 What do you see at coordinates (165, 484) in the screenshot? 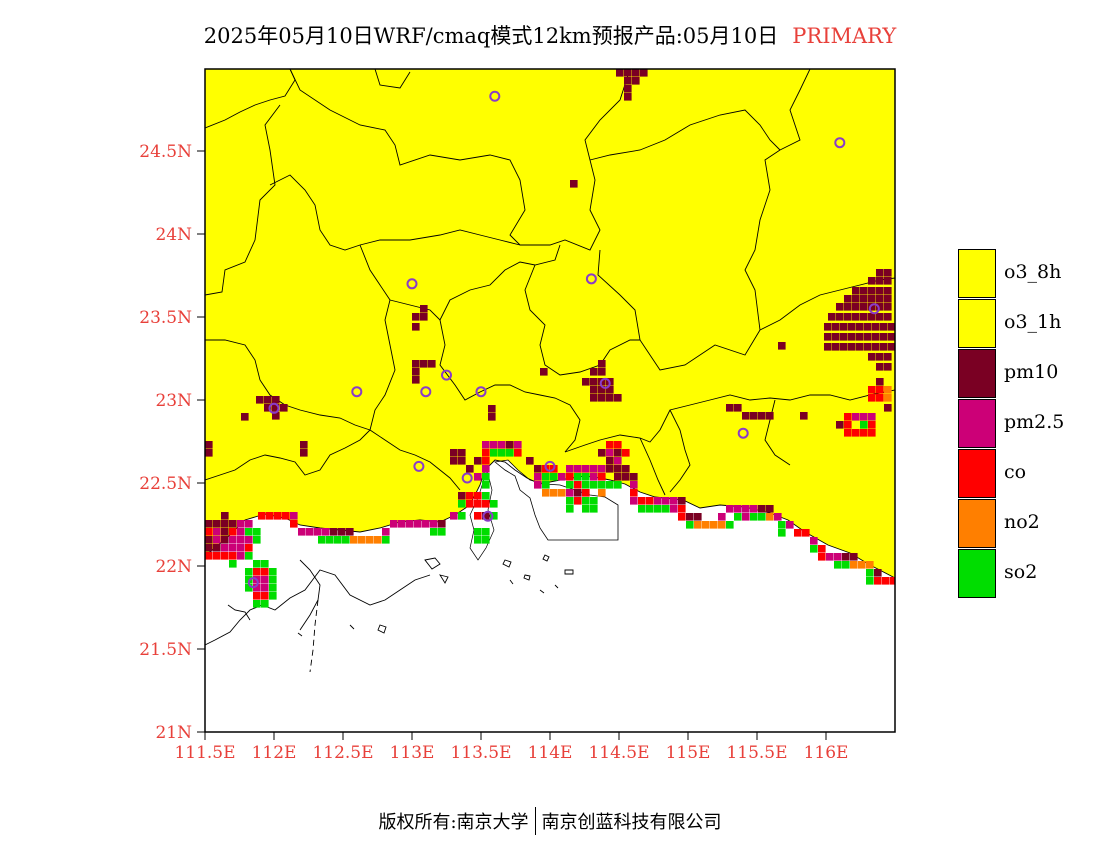
I see `y-tick-label: 22.5N` at bounding box center [165, 484].